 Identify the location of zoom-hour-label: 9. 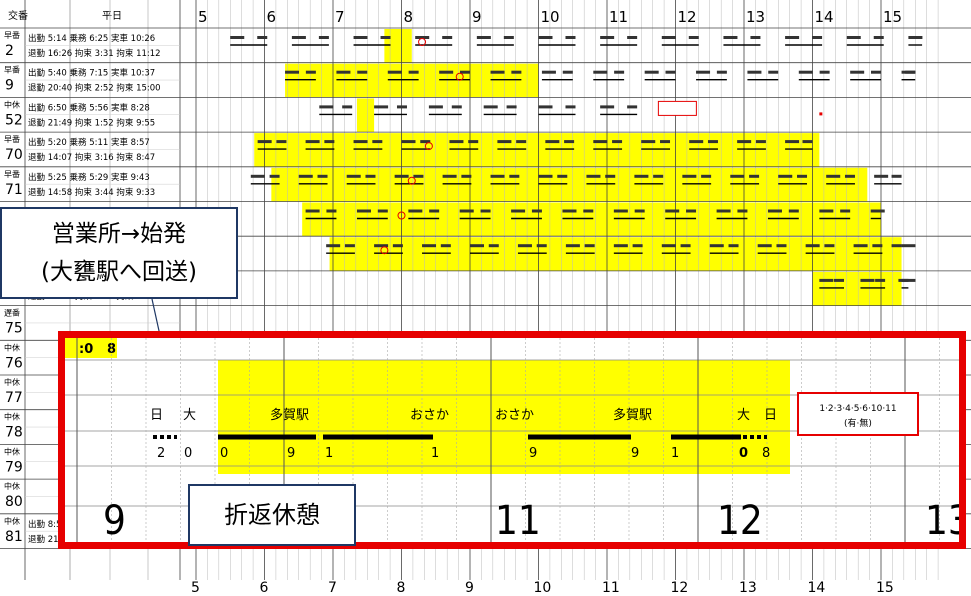
(114, 520).